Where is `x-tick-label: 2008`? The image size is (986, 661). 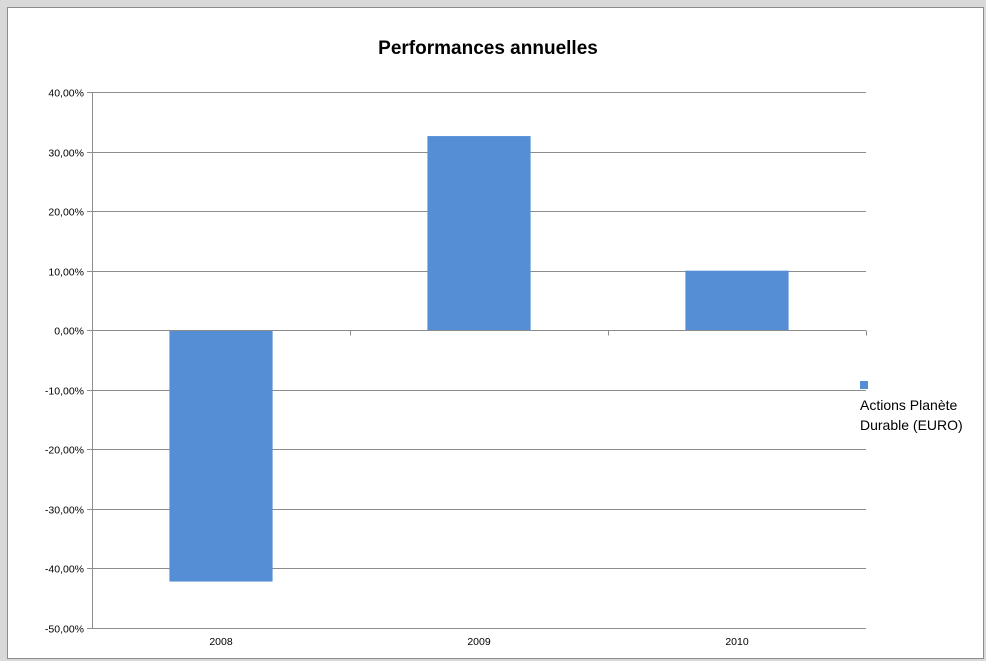
x-tick-label: 2008 is located at coordinates (221, 642).